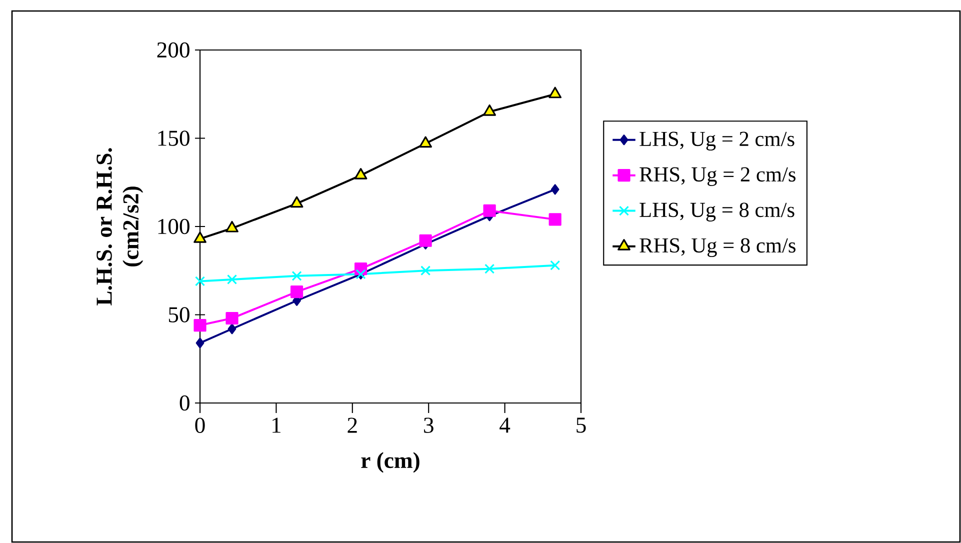 This screenshot has height=543, width=961. What do you see at coordinates (174, 138) in the screenshot?
I see `y-tick-label: 150` at bounding box center [174, 138].